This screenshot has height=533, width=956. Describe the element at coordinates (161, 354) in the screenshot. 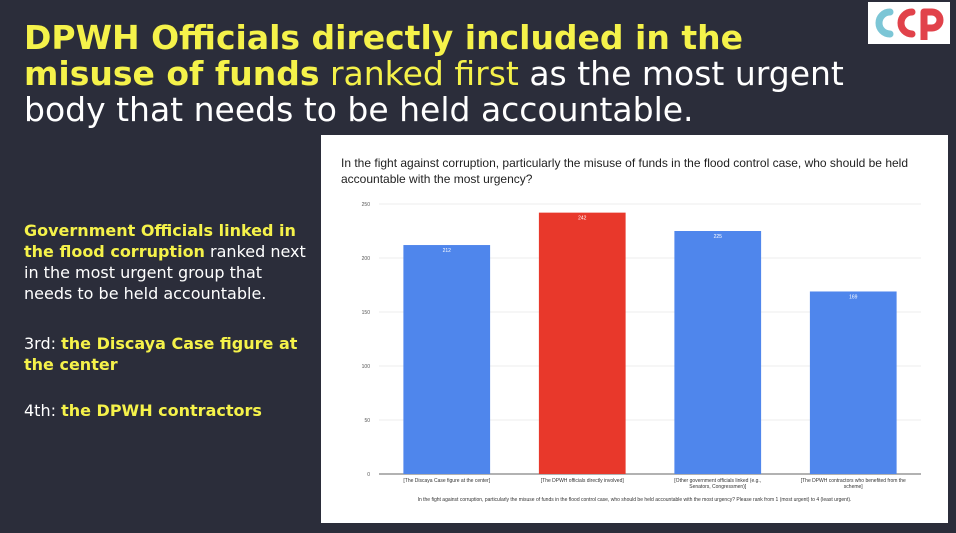

I see `side-note-third-value: the Discaya Case figure at the center` at that location.